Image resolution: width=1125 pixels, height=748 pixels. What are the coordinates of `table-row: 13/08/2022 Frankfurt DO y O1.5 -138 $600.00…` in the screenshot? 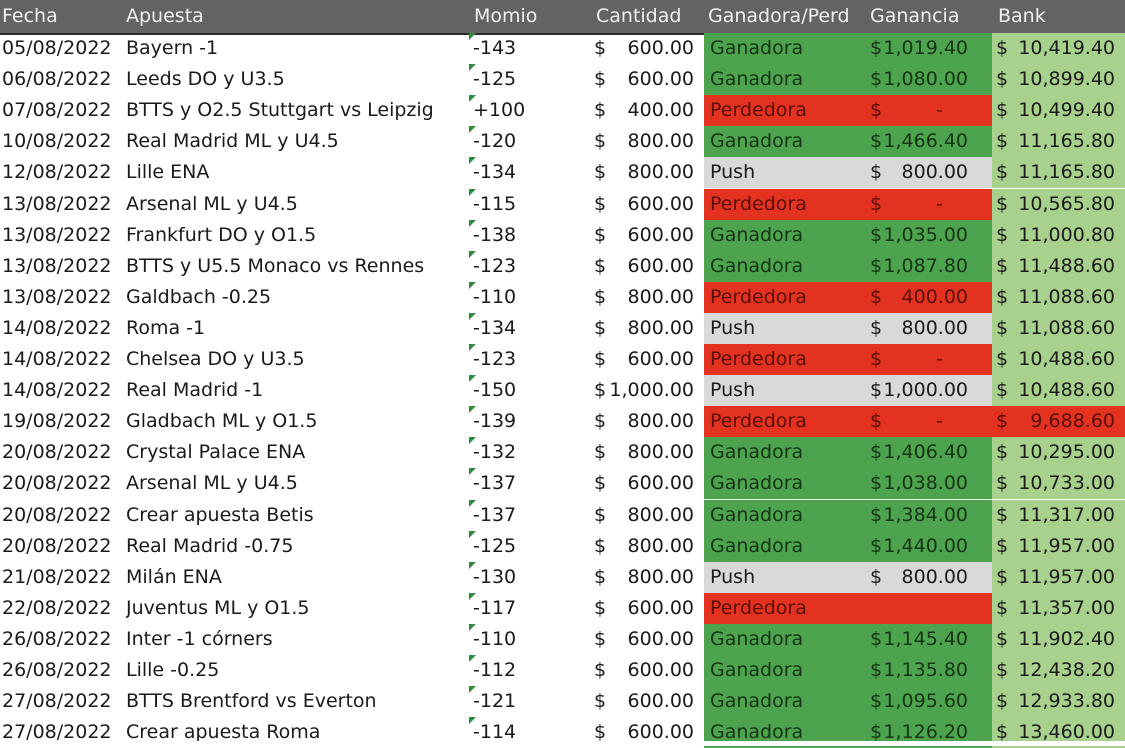 It's located at (562, 235).